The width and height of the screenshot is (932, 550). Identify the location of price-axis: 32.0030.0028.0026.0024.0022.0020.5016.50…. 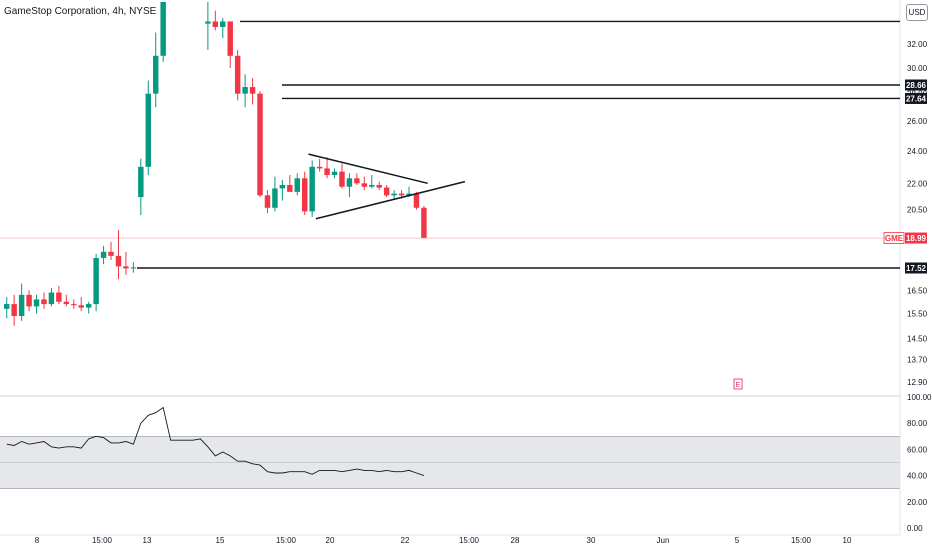
(919, 286).